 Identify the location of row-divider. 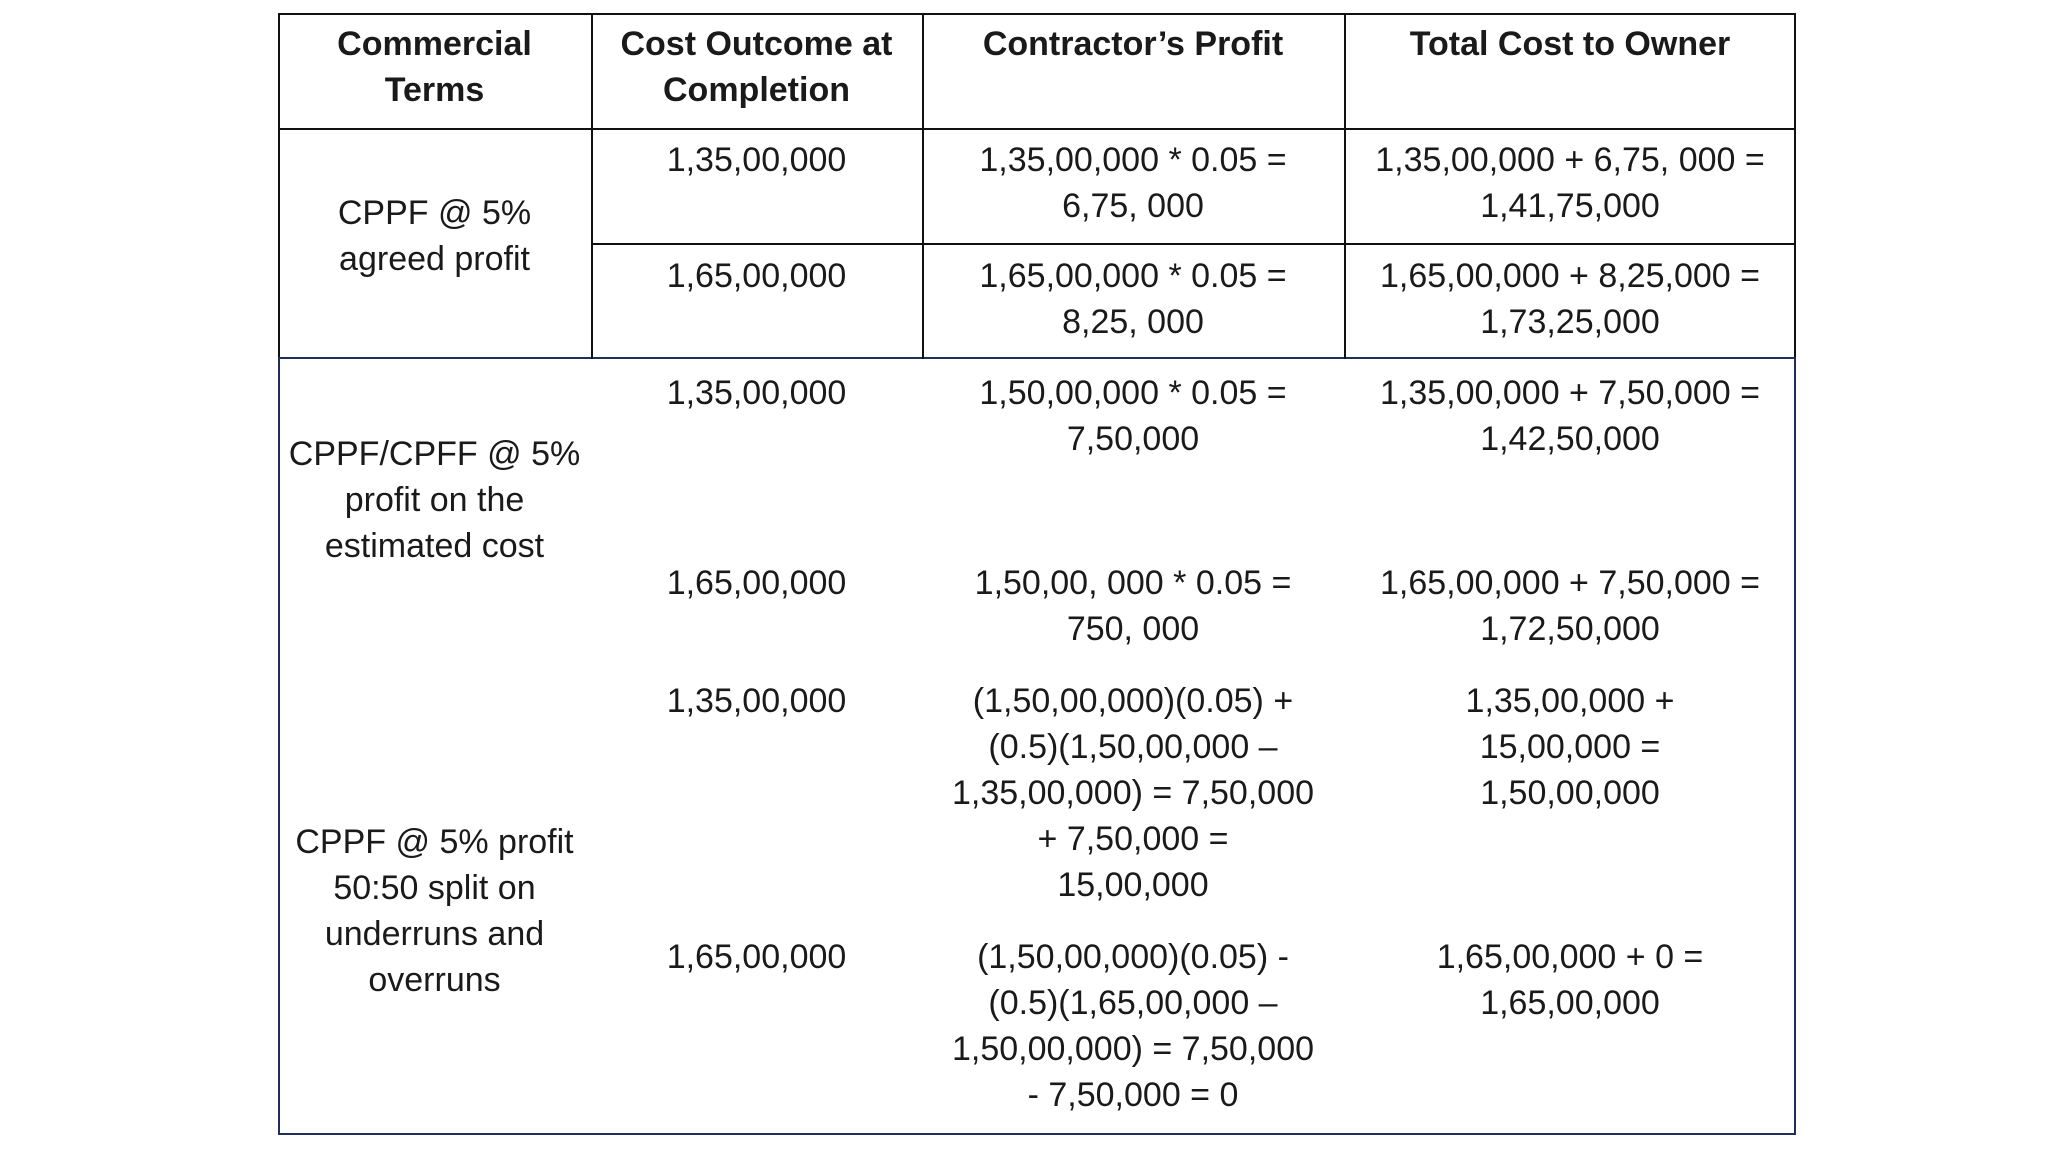
(1193, 244).